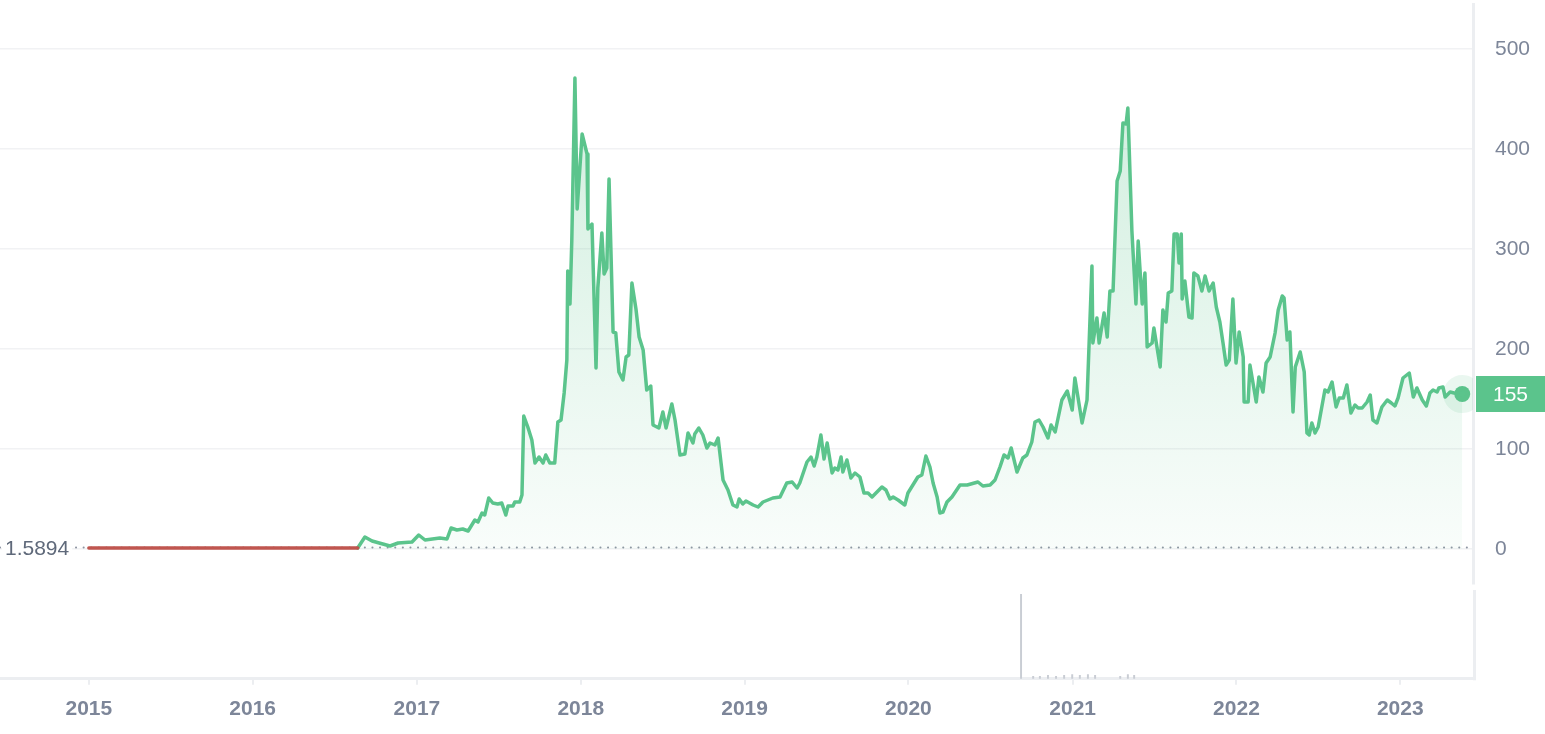  I want to click on y-tick-label: 100, so click(1513, 447).